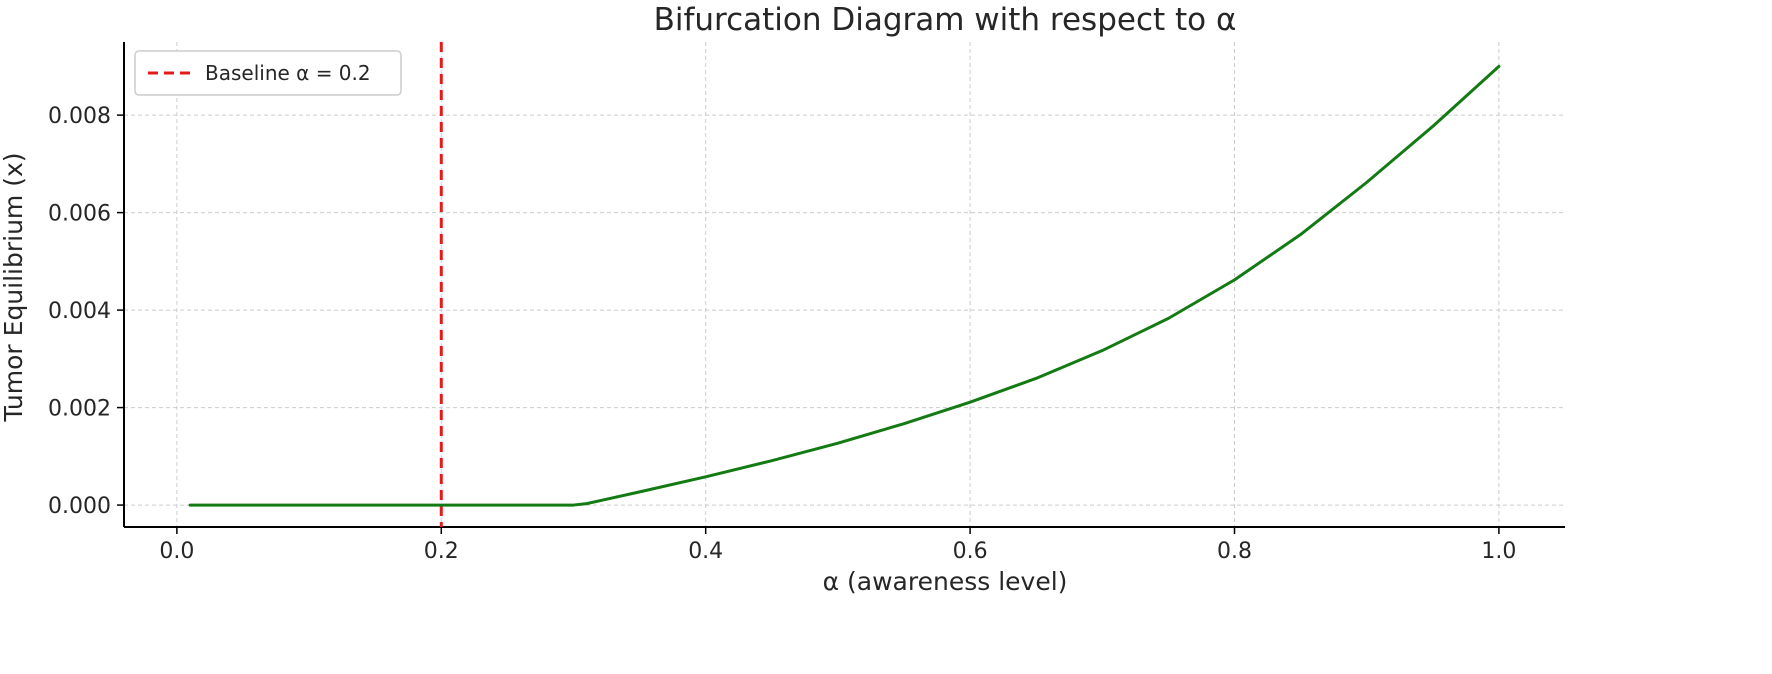 The image size is (1772, 674). What do you see at coordinates (176, 551) in the screenshot?
I see `x-tick-label-0: 0.0` at bounding box center [176, 551].